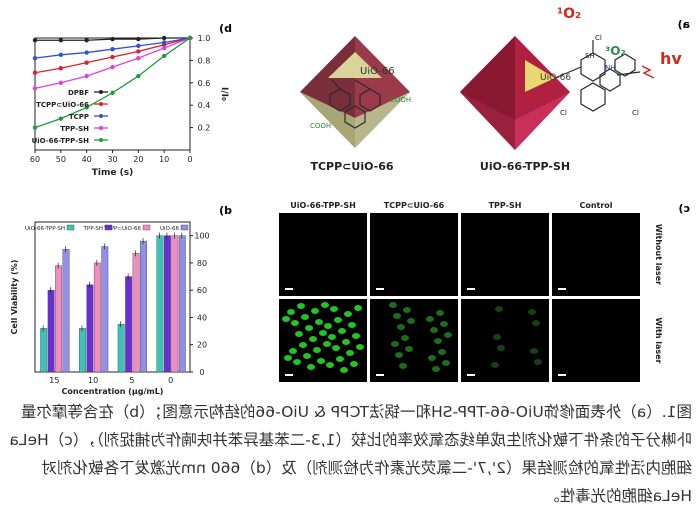 The height and width of the screenshot is (517, 700). Describe the element at coordinates (320, 126) in the screenshot. I see `cooh-label-2: COOH` at that location.